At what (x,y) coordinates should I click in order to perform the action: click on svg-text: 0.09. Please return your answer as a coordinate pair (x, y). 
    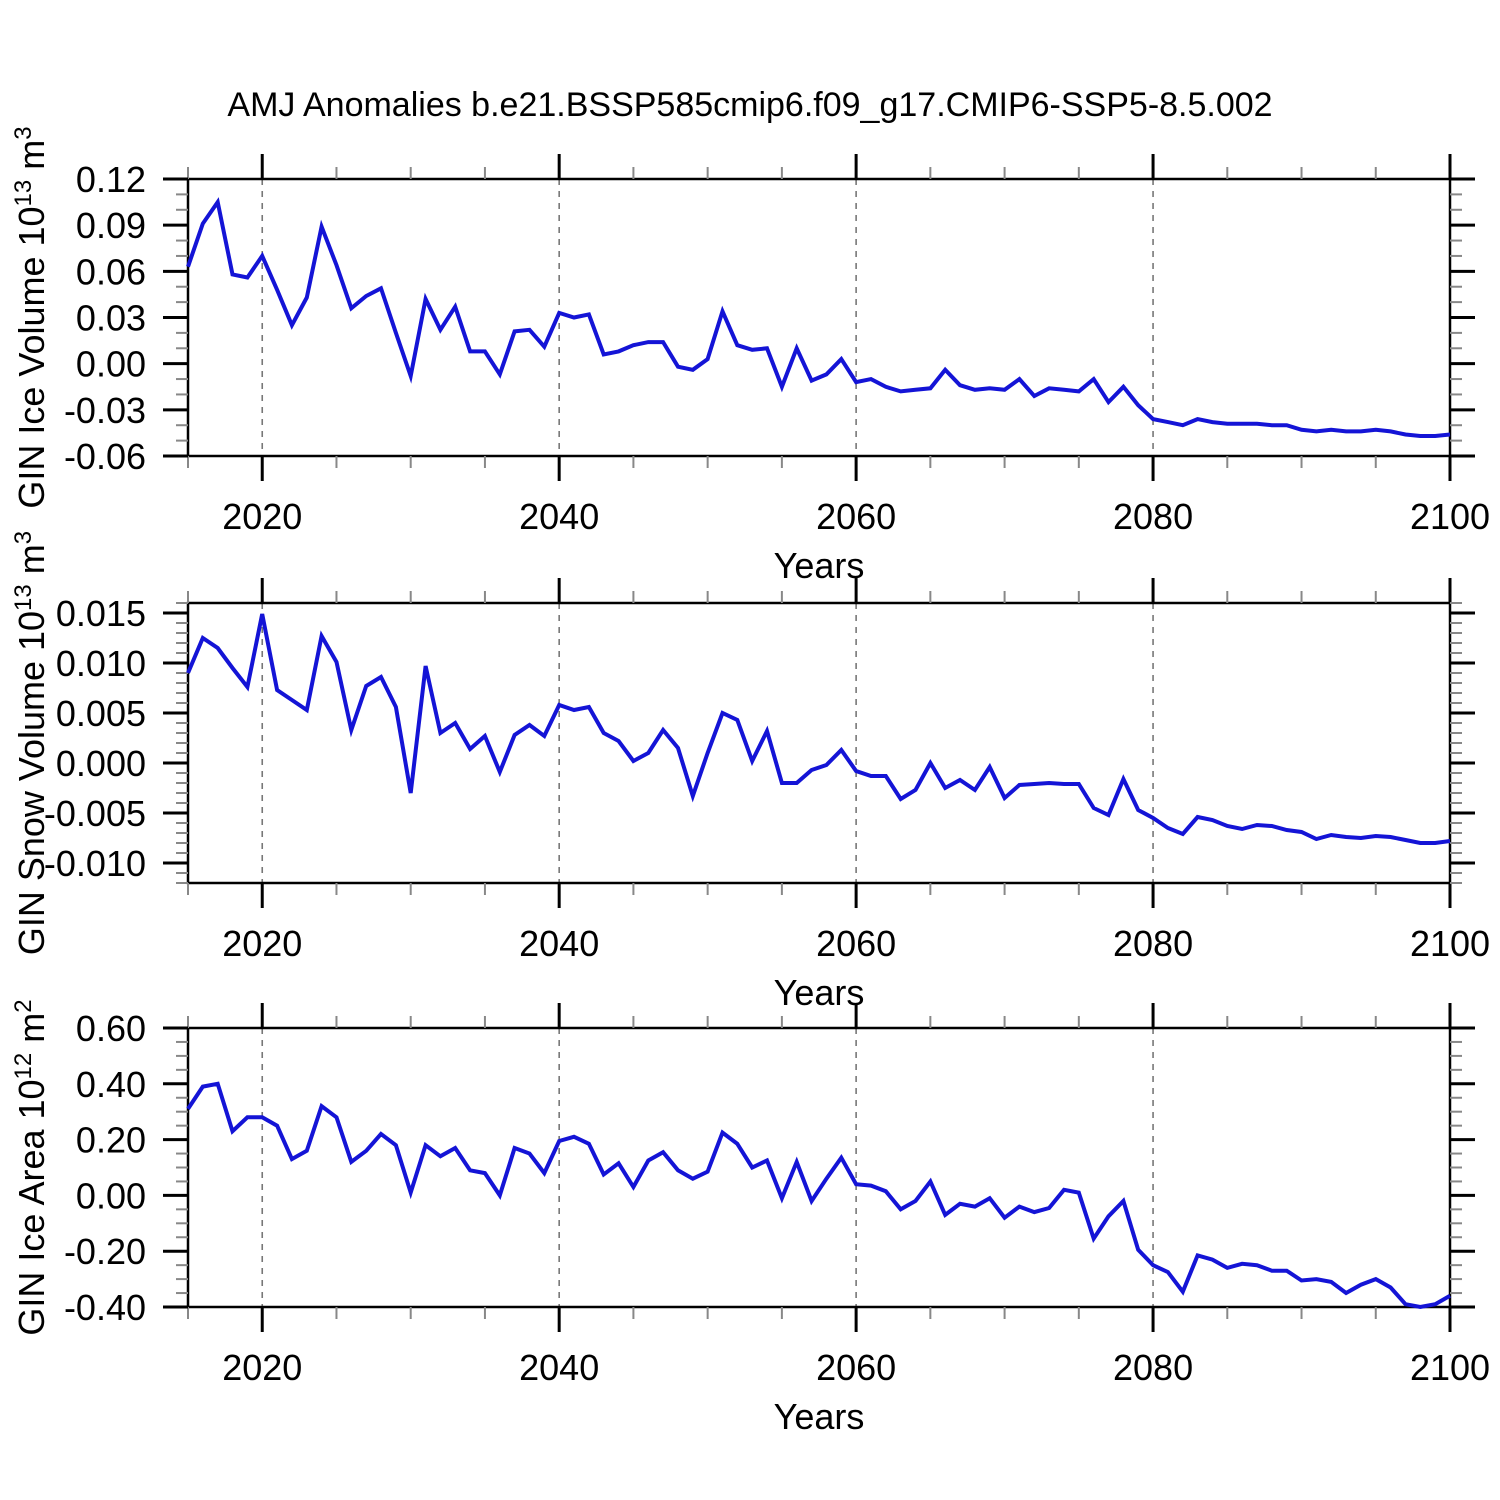
    Looking at the image, I should click on (111, 225).